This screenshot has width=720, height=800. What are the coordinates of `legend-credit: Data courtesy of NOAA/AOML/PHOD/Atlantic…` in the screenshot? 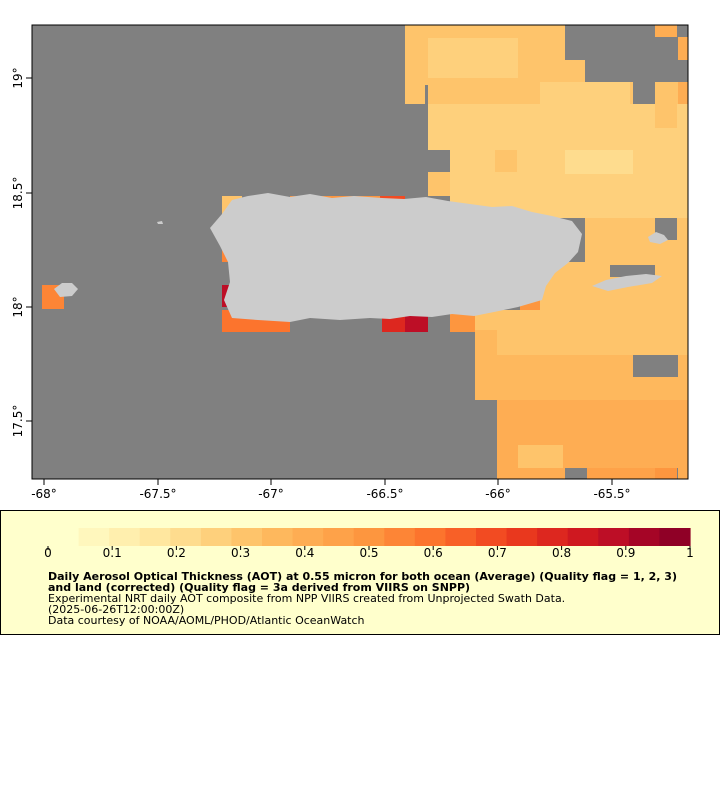 It's located at (206, 620).